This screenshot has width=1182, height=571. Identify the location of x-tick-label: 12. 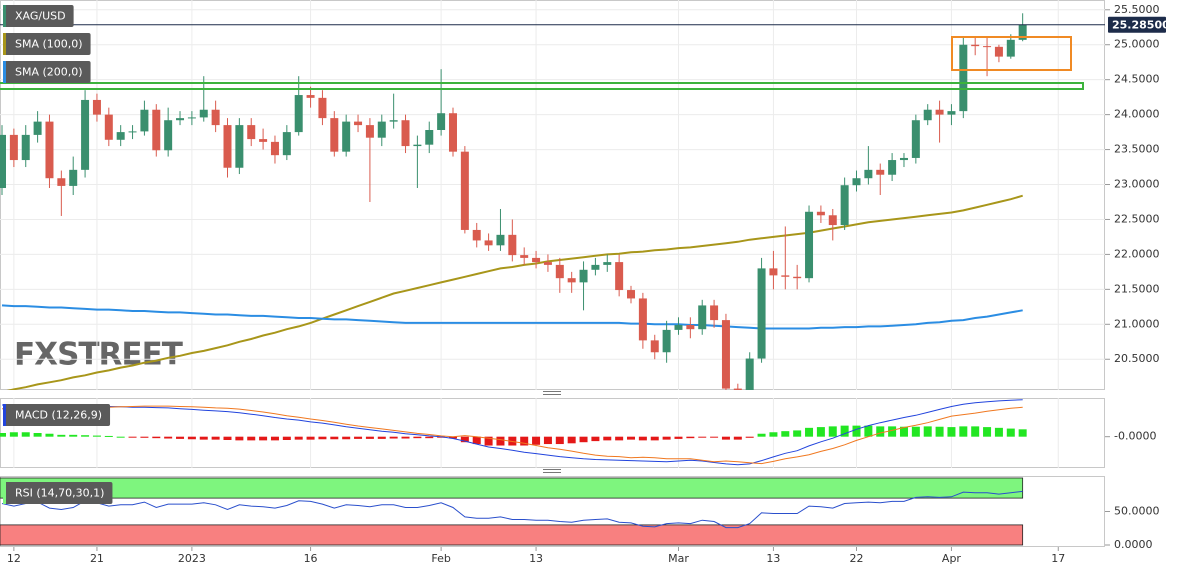
(14, 558).